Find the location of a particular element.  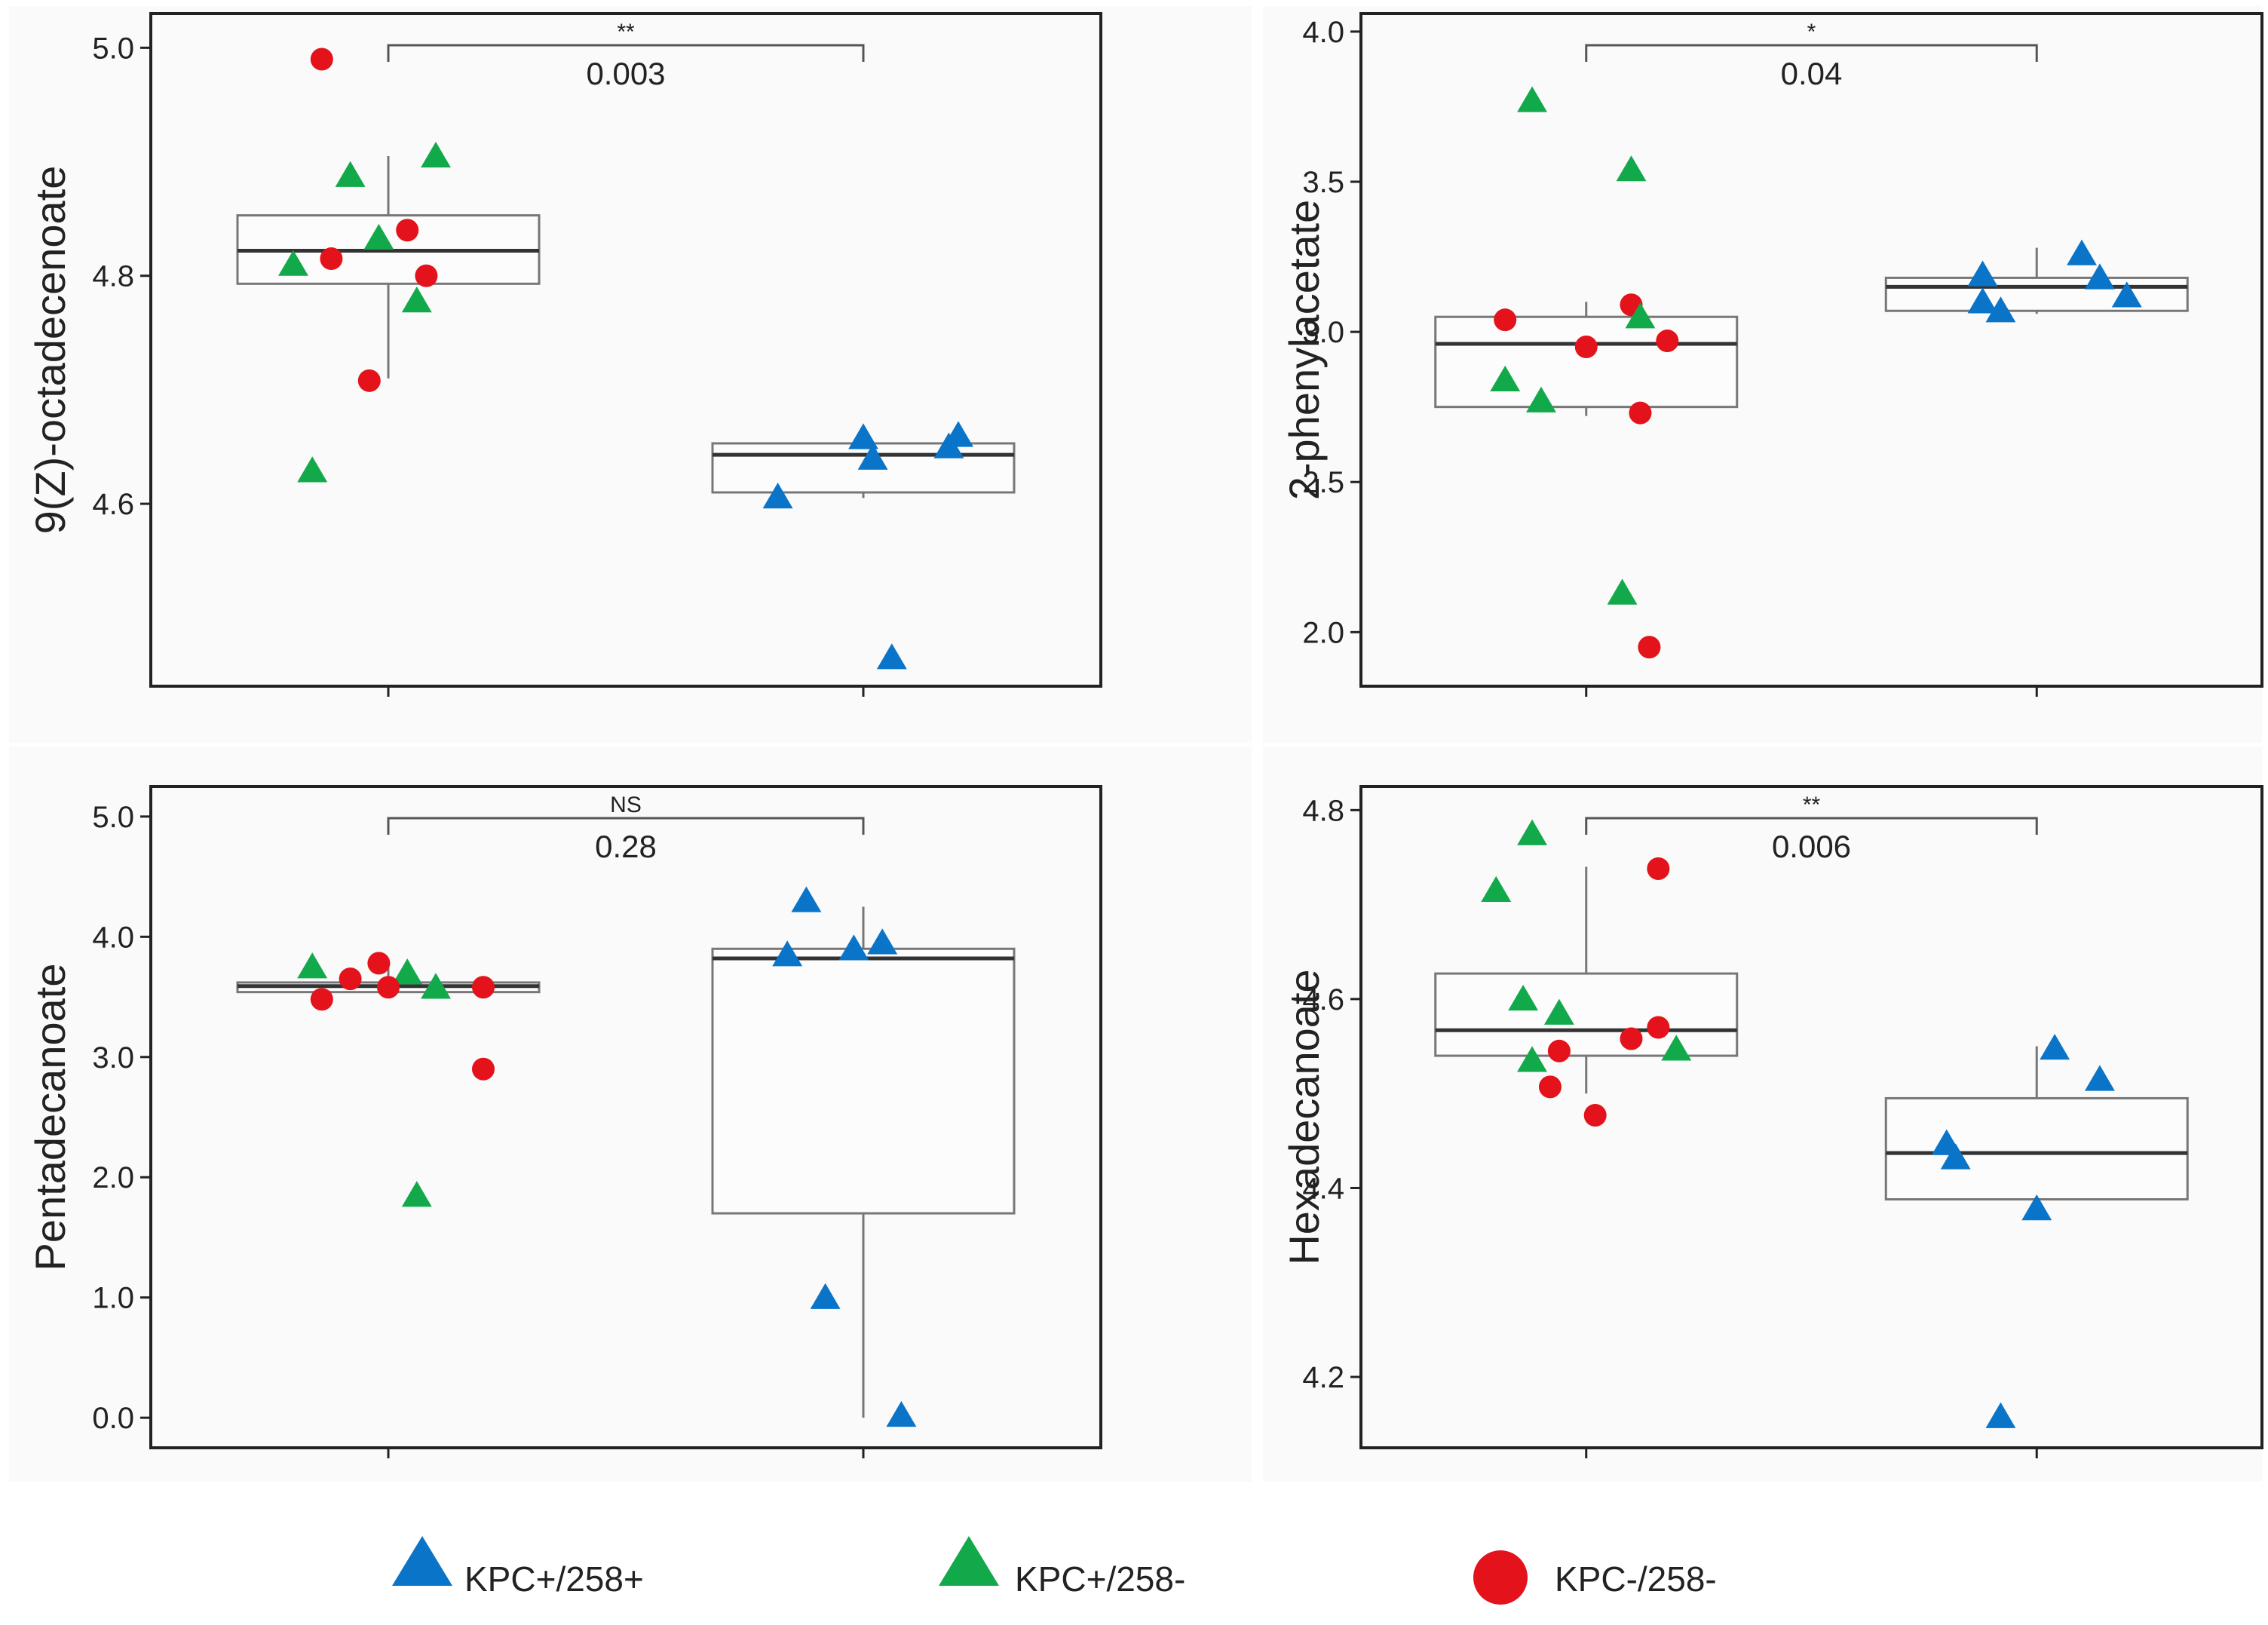

legend-label-kpc-neg-258-neg: KPC-/258- is located at coordinates (1636, 1579).